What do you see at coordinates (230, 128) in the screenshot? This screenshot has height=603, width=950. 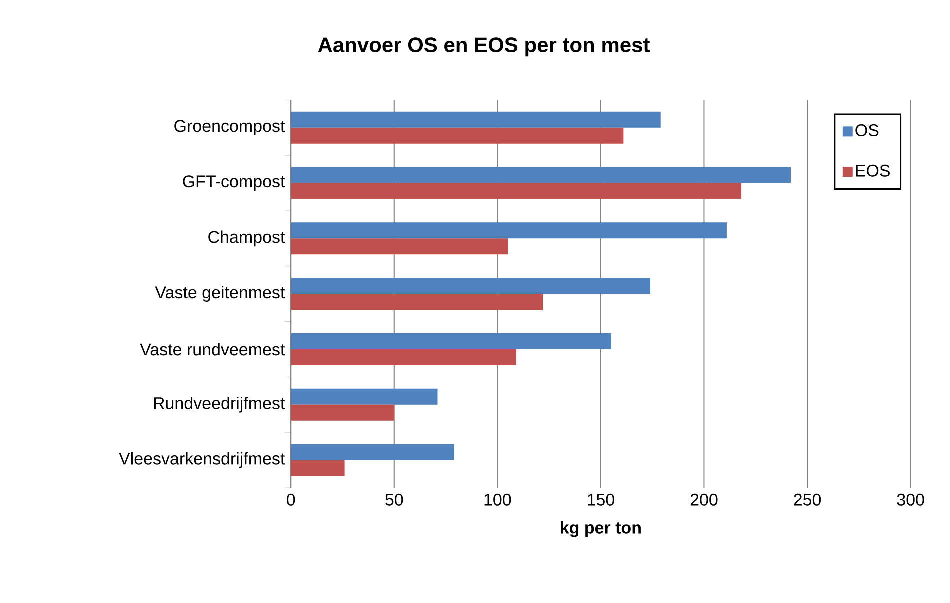 I see `y-tick-label: Groencompost` at bounding box center [230, 128].